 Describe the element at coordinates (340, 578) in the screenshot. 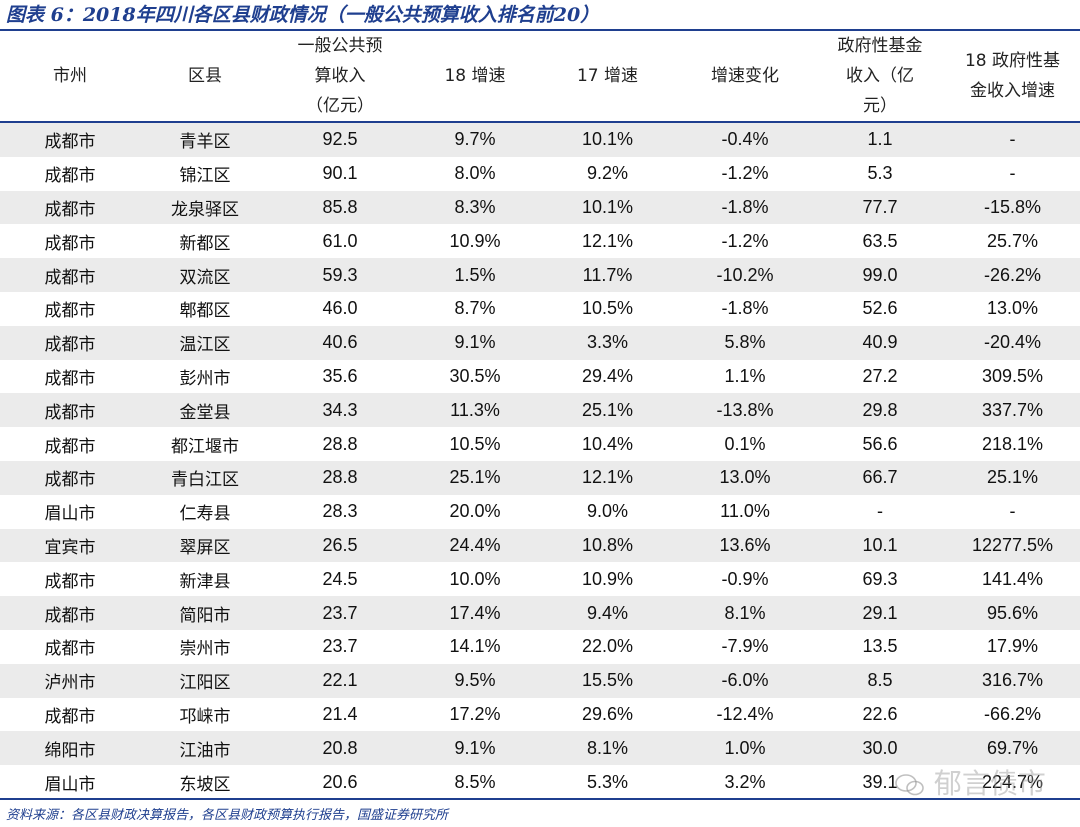

I see `cell-revenue: 24.5` at that location.